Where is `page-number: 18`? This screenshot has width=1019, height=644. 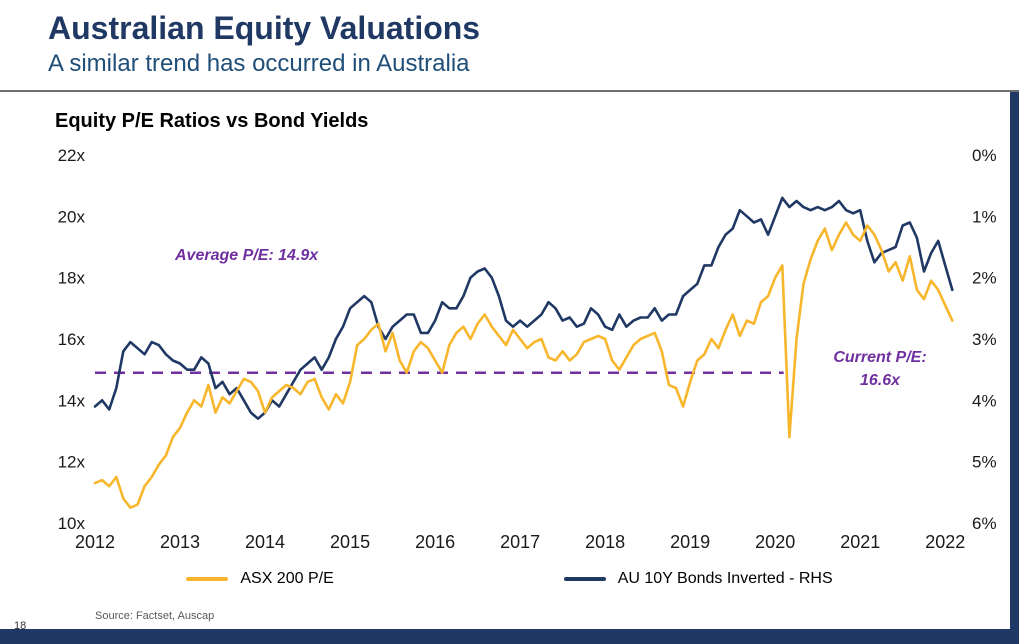 page-number: 18 is located at coordinates (20, 626).